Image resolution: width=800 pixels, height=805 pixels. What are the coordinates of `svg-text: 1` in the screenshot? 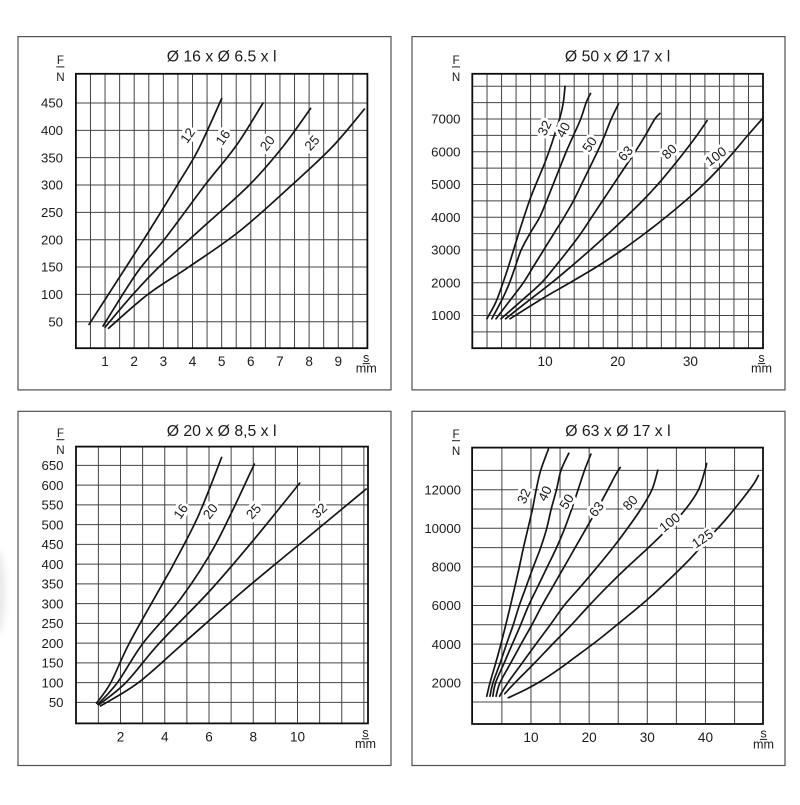 It's located at (105, 361).